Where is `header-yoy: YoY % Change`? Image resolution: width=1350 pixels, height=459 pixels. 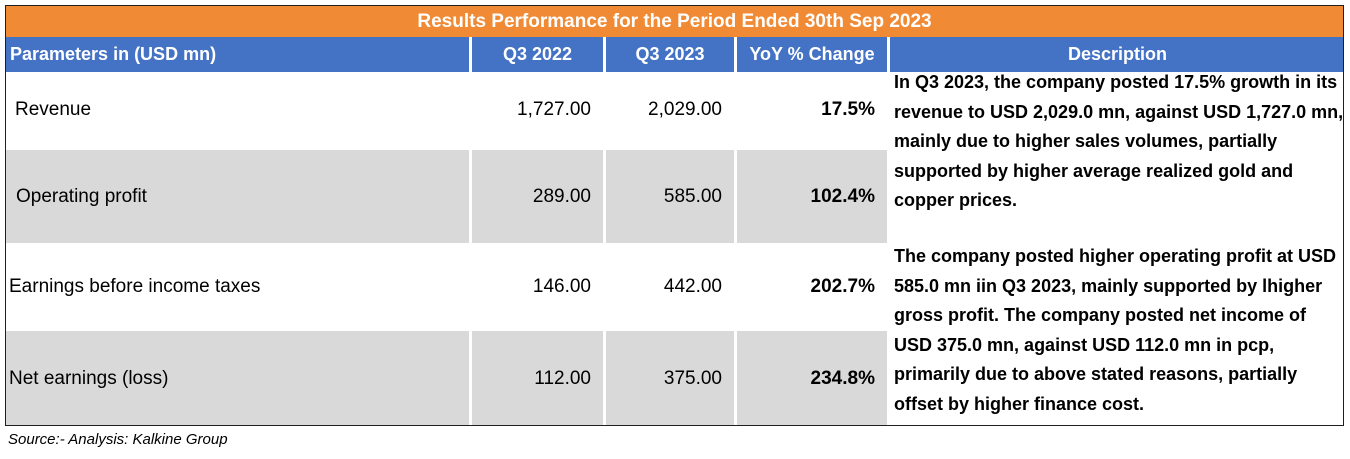
header-yoy: YoY % Change is located at coordinates (812, 54).